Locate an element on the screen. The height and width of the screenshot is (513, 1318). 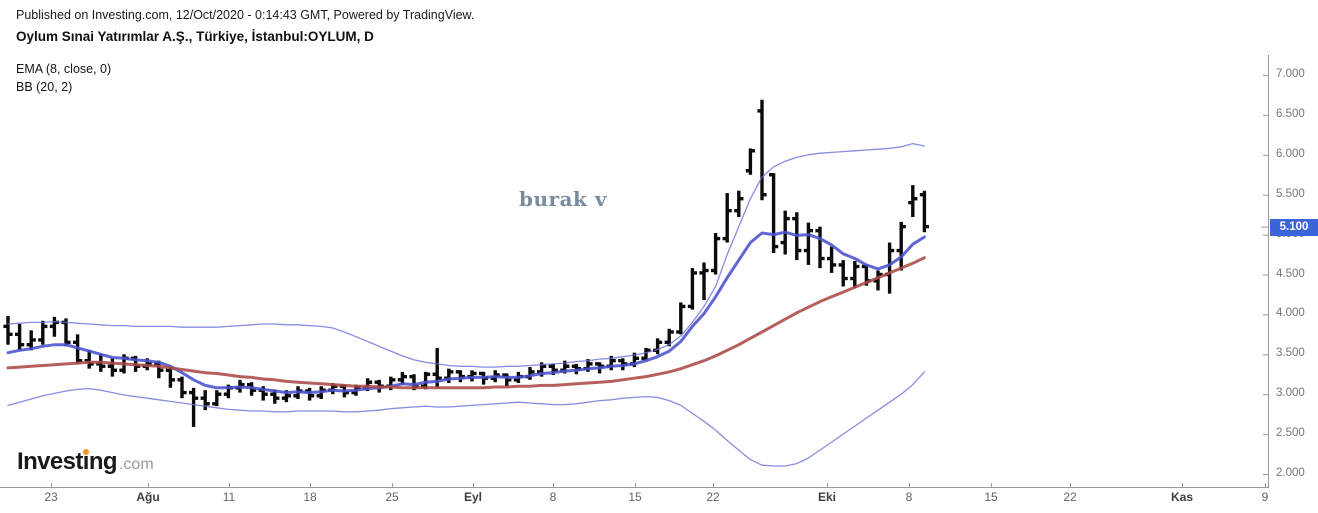
logo-brand: Investi ng is located at coordinates (67, 462).